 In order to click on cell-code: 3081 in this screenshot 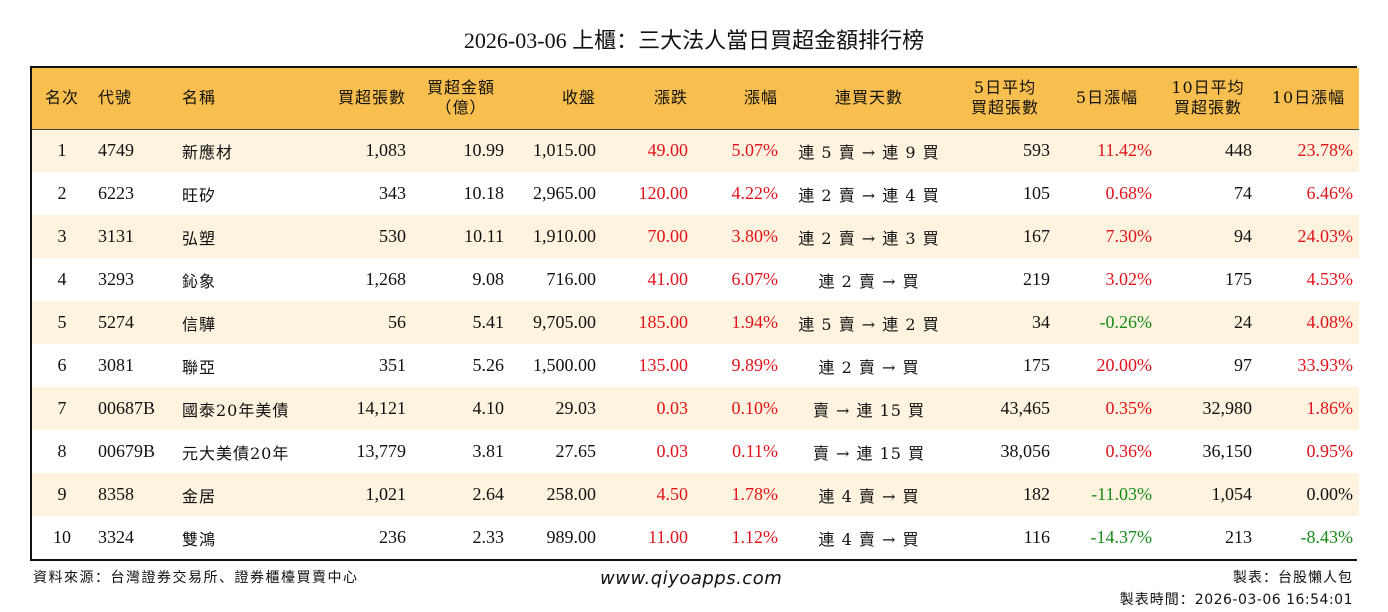, I will do `click(116, 365)`.